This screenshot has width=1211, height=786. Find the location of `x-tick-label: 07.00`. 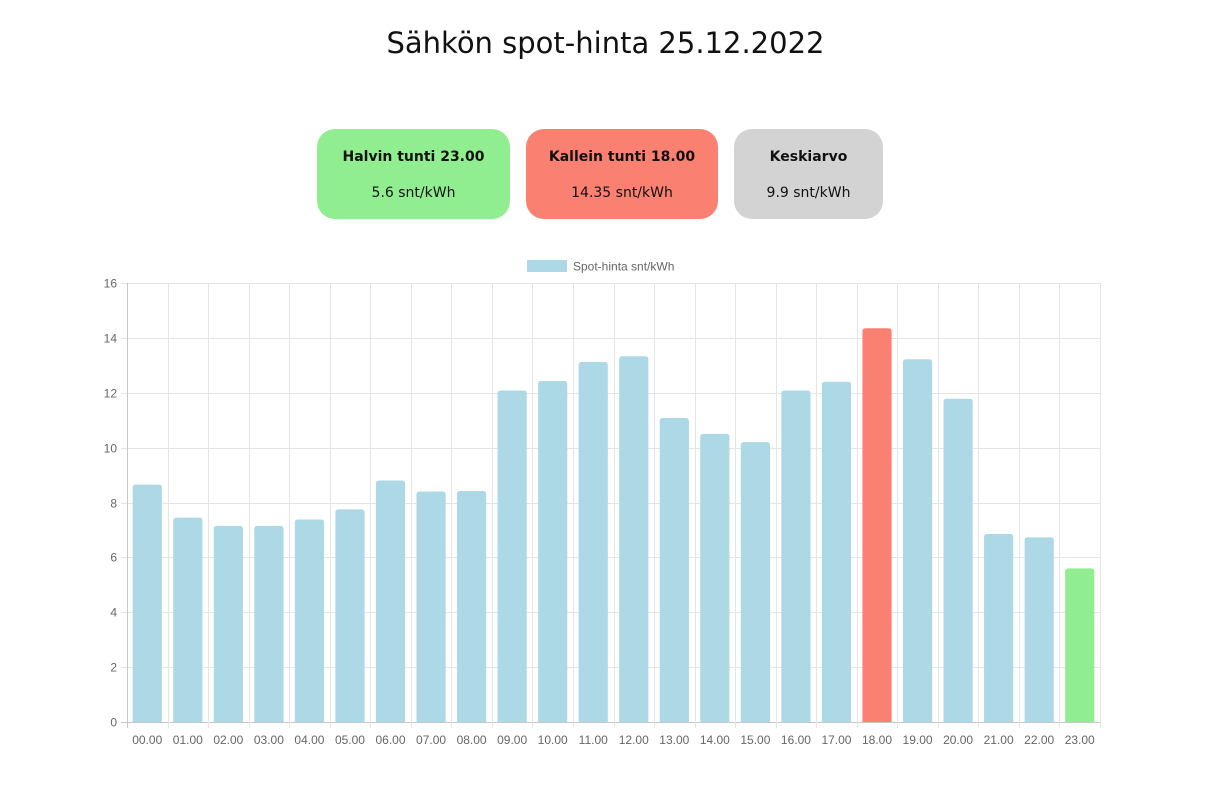

x-tick-label: 07.00 is located at coordinates (431, 740).